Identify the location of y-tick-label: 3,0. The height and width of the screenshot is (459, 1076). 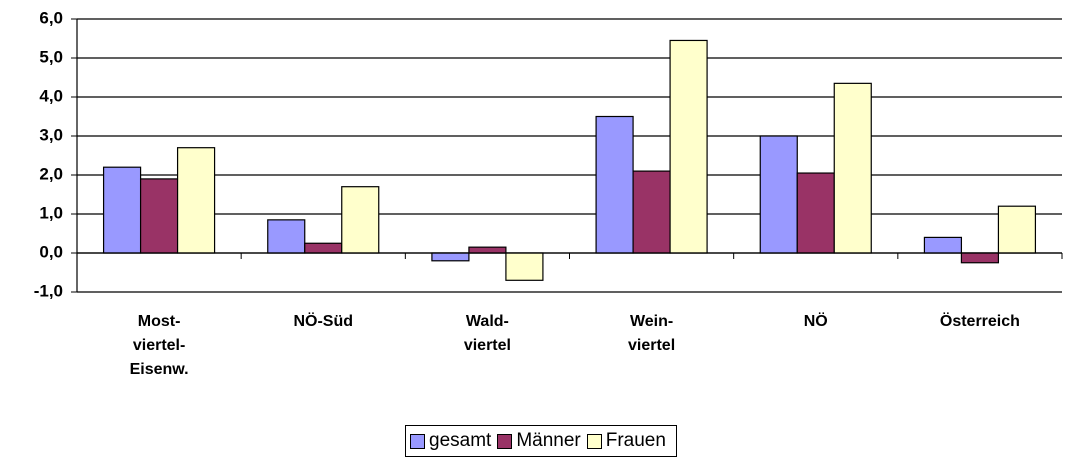
(51, 134).